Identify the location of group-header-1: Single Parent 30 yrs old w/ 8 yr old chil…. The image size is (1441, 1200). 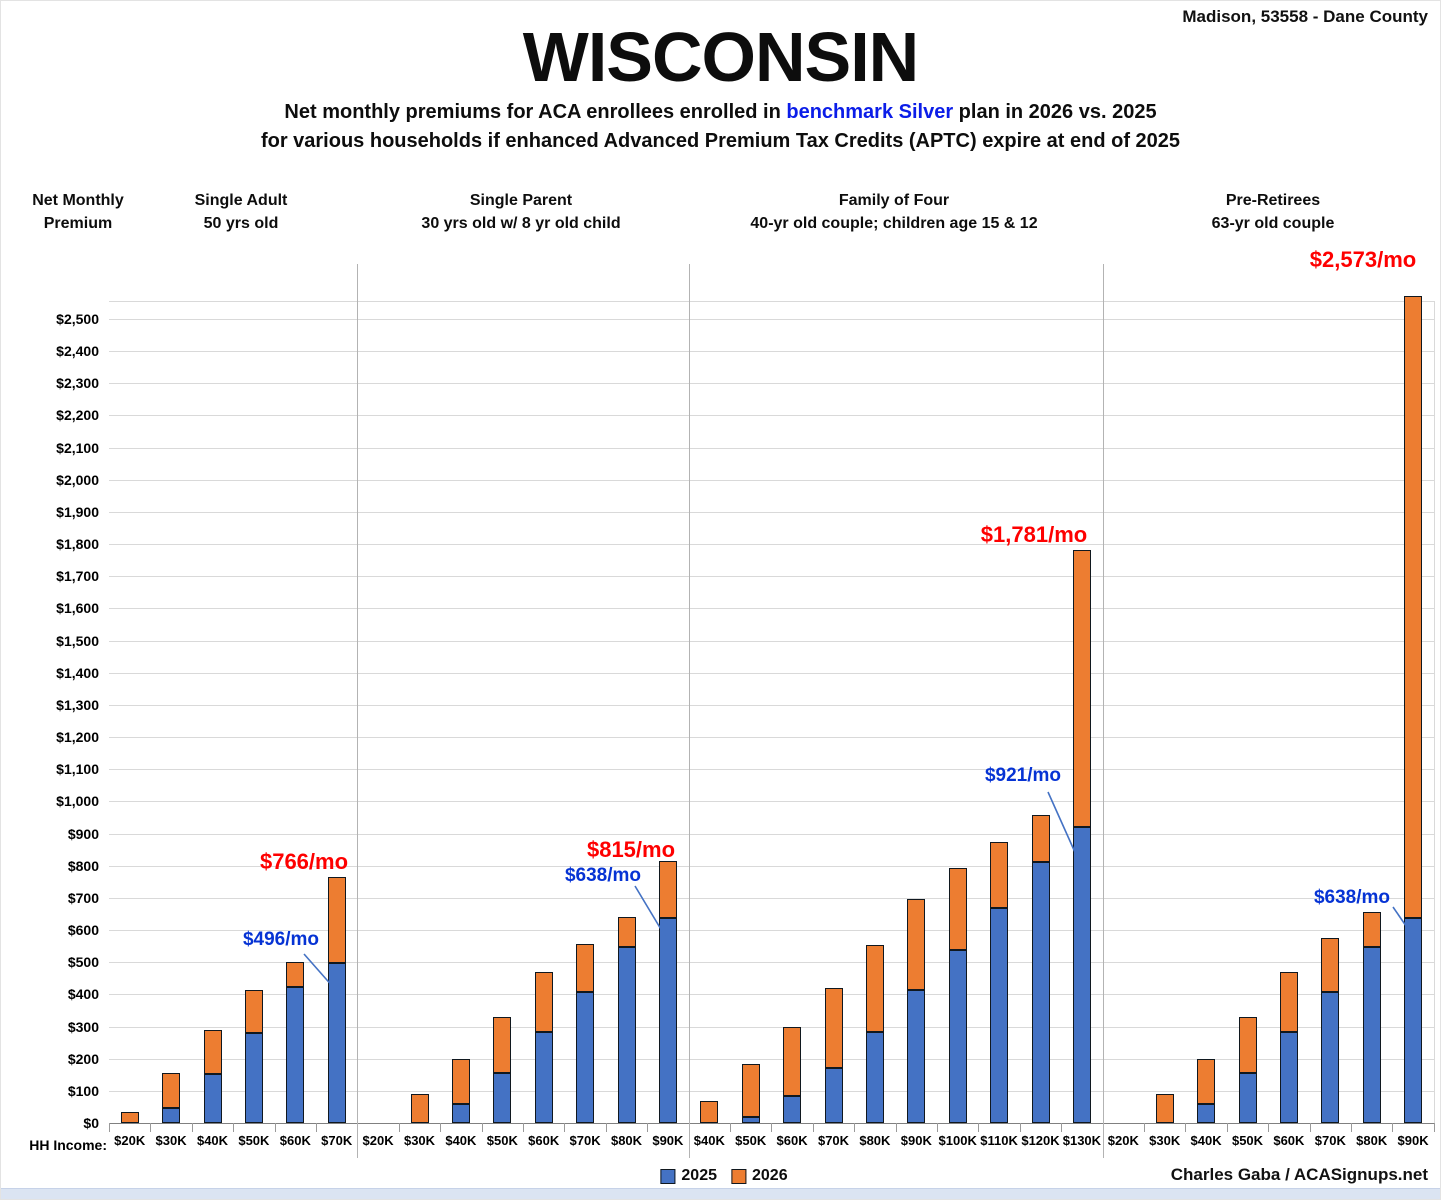
(520, 212).